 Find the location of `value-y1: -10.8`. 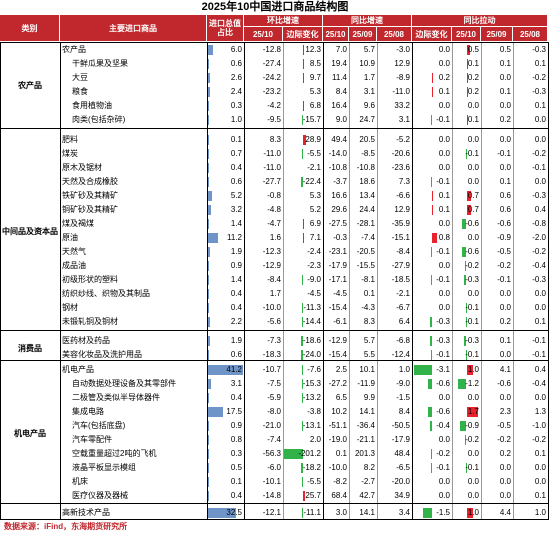

value-y1: -10.8 is located at coordinates (337, 167).